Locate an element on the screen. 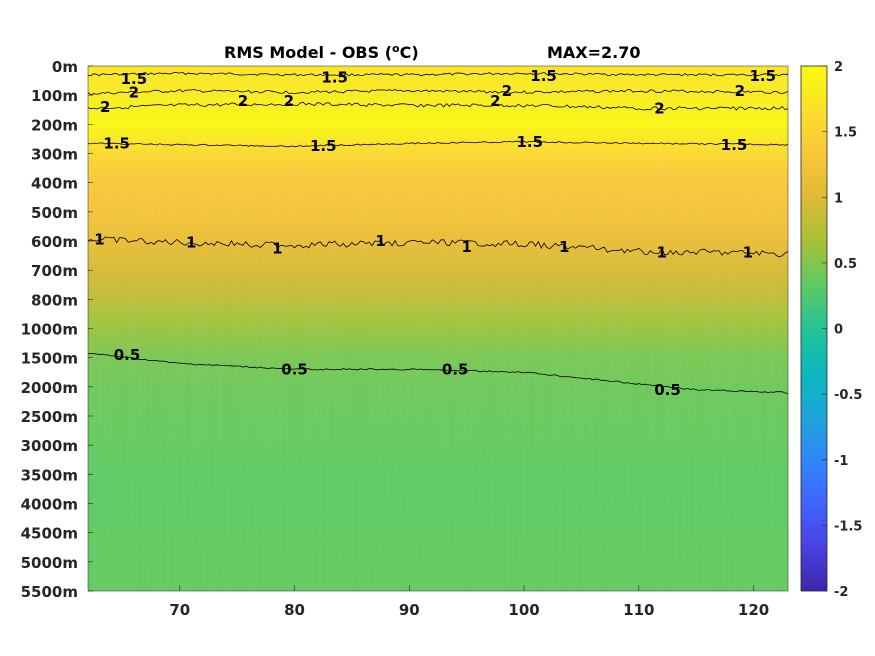 This screenshot has width=875, height=656. colorbar-tick-label: -1.5 is located at coordinates (848, 526).